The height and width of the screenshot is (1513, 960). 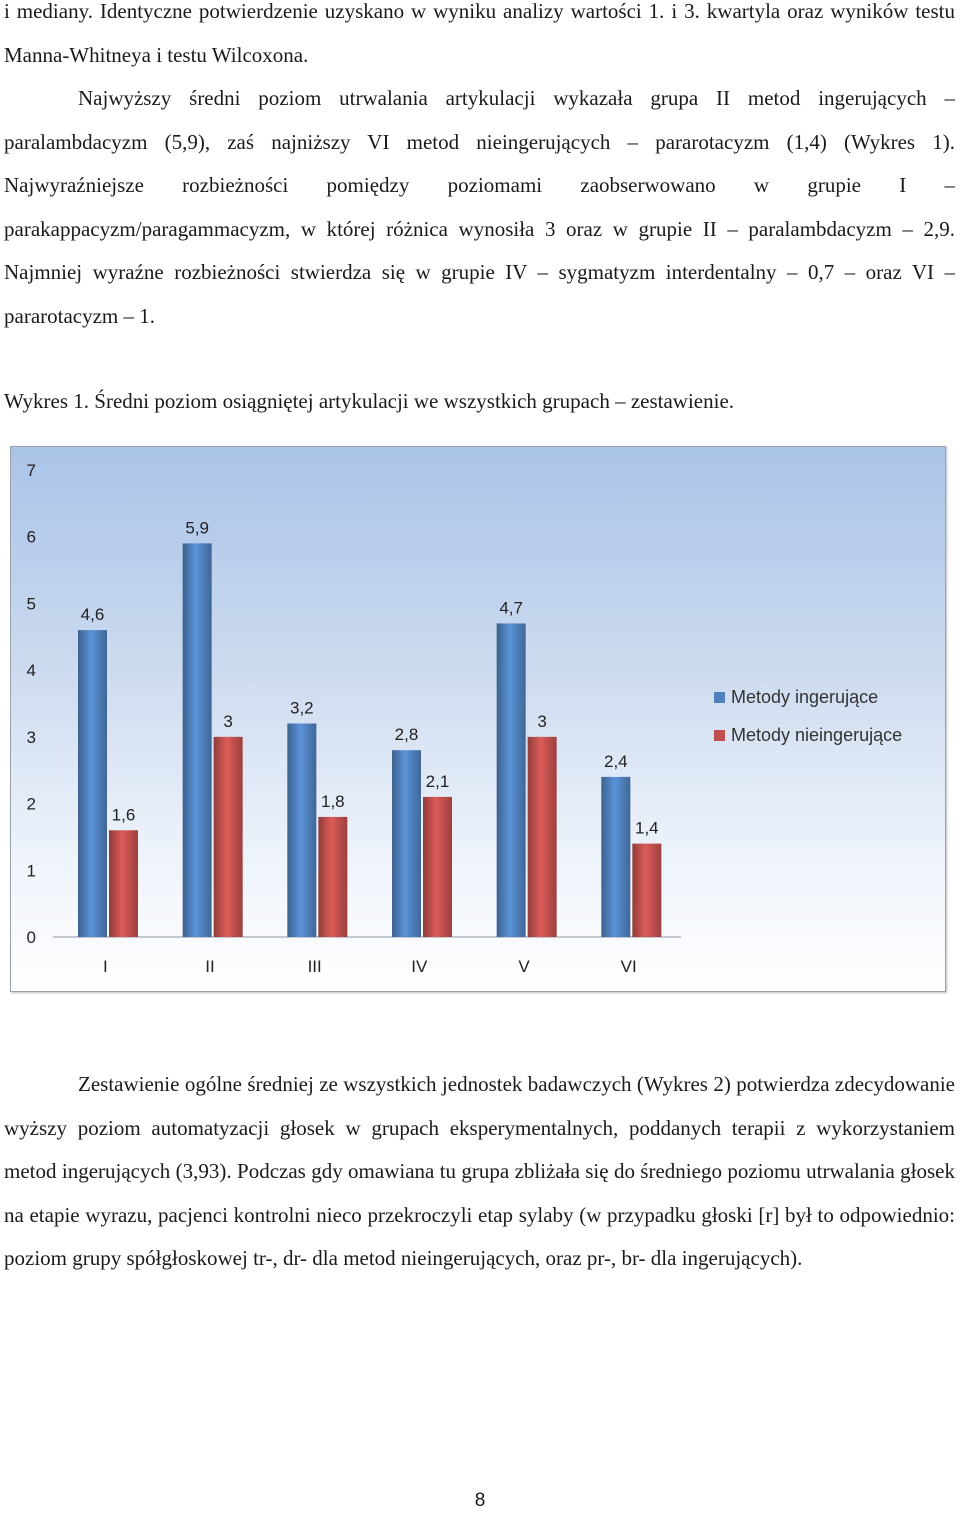 I want to click on y-tick-label: 4, so click(x=31, y=670).